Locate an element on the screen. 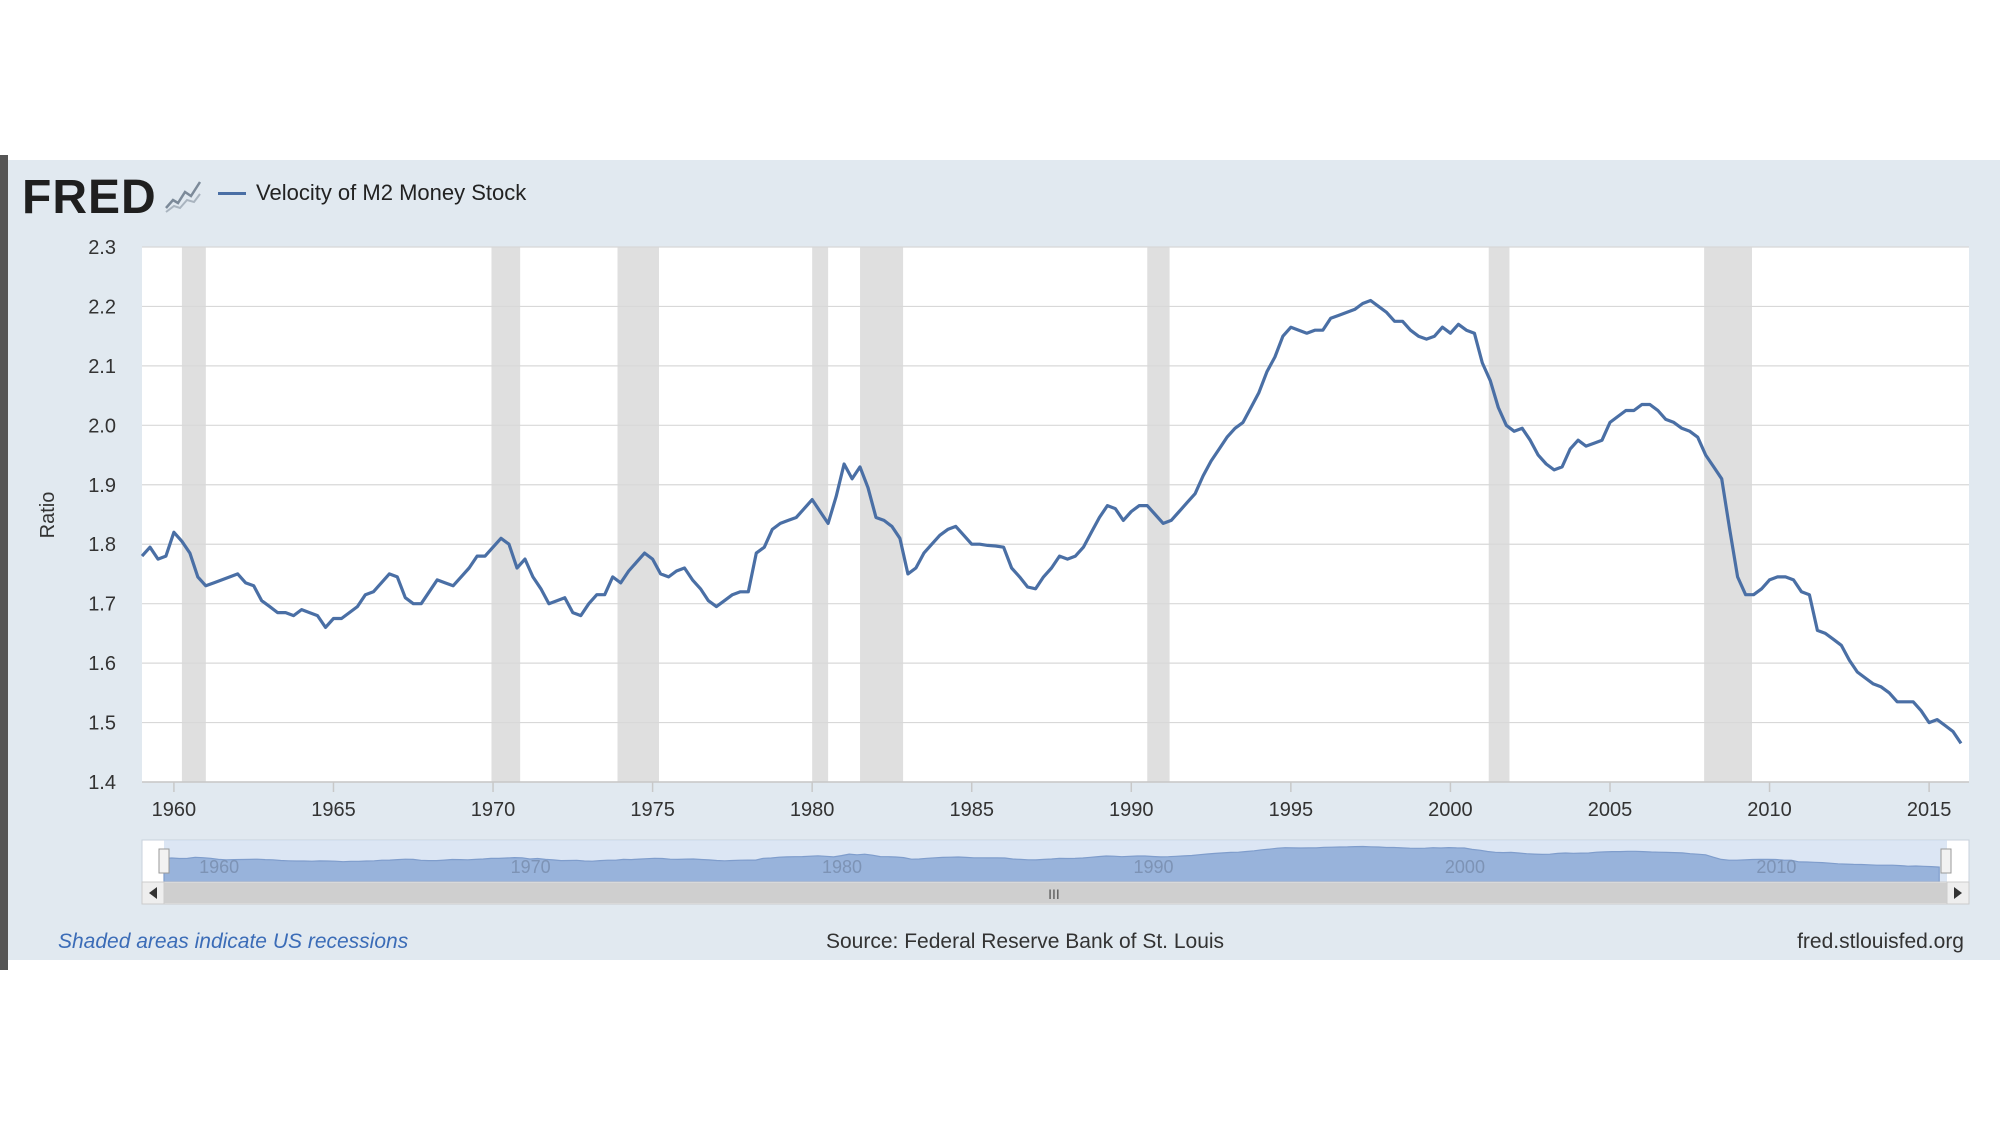 This screenshot has width=2000, height=1125. y-axis-label: Ratio is located at coordinates (48, 515).